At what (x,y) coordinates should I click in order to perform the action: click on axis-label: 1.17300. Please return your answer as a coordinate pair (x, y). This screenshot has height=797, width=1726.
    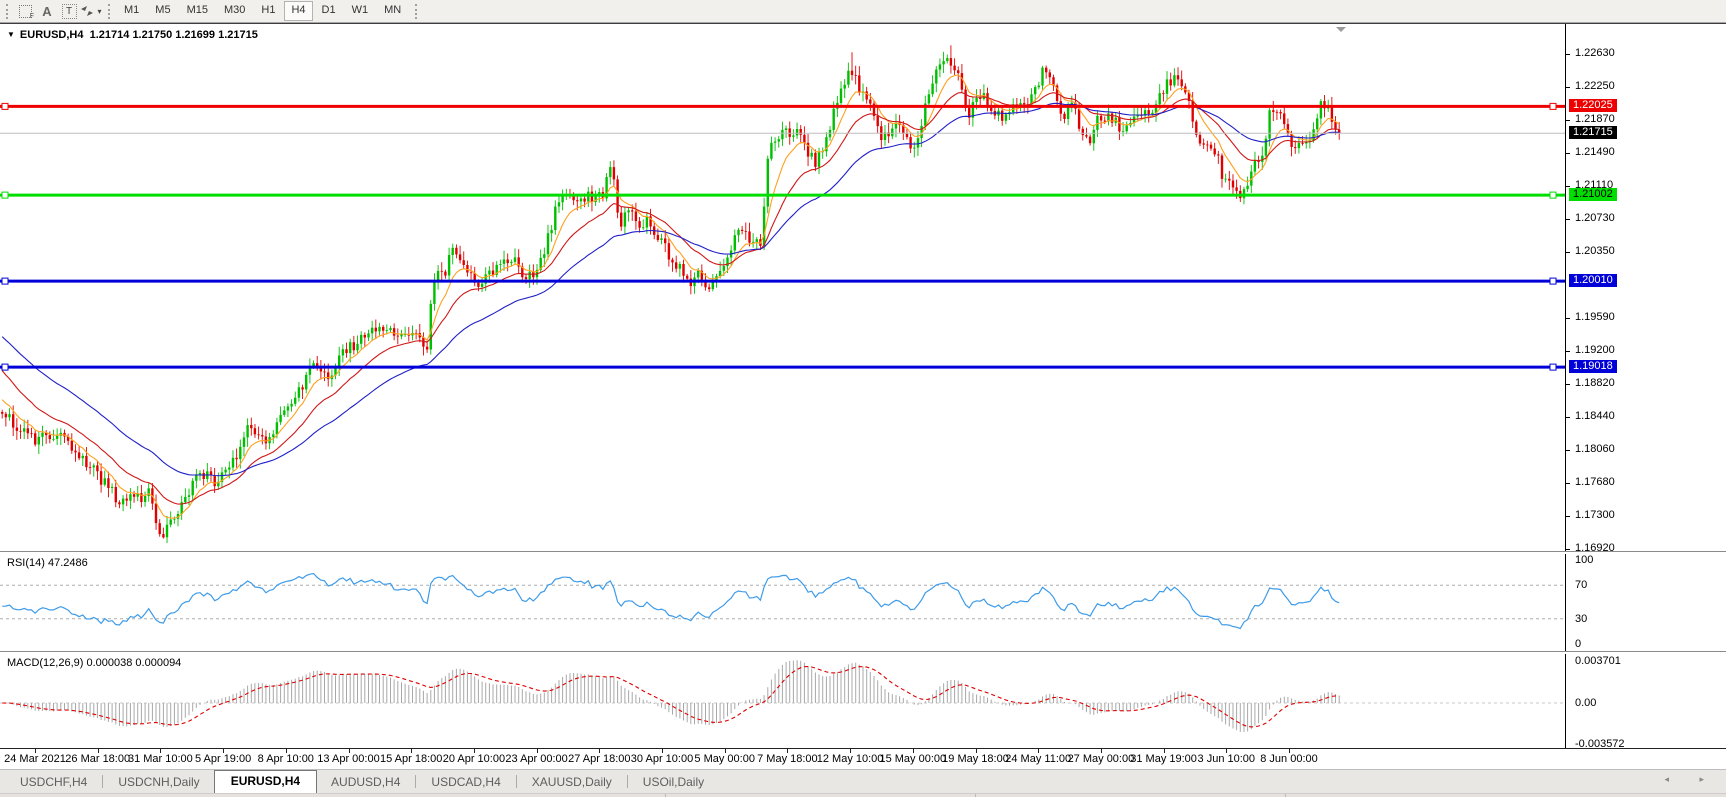
    Looking at the image, I should click on (1595, 515).